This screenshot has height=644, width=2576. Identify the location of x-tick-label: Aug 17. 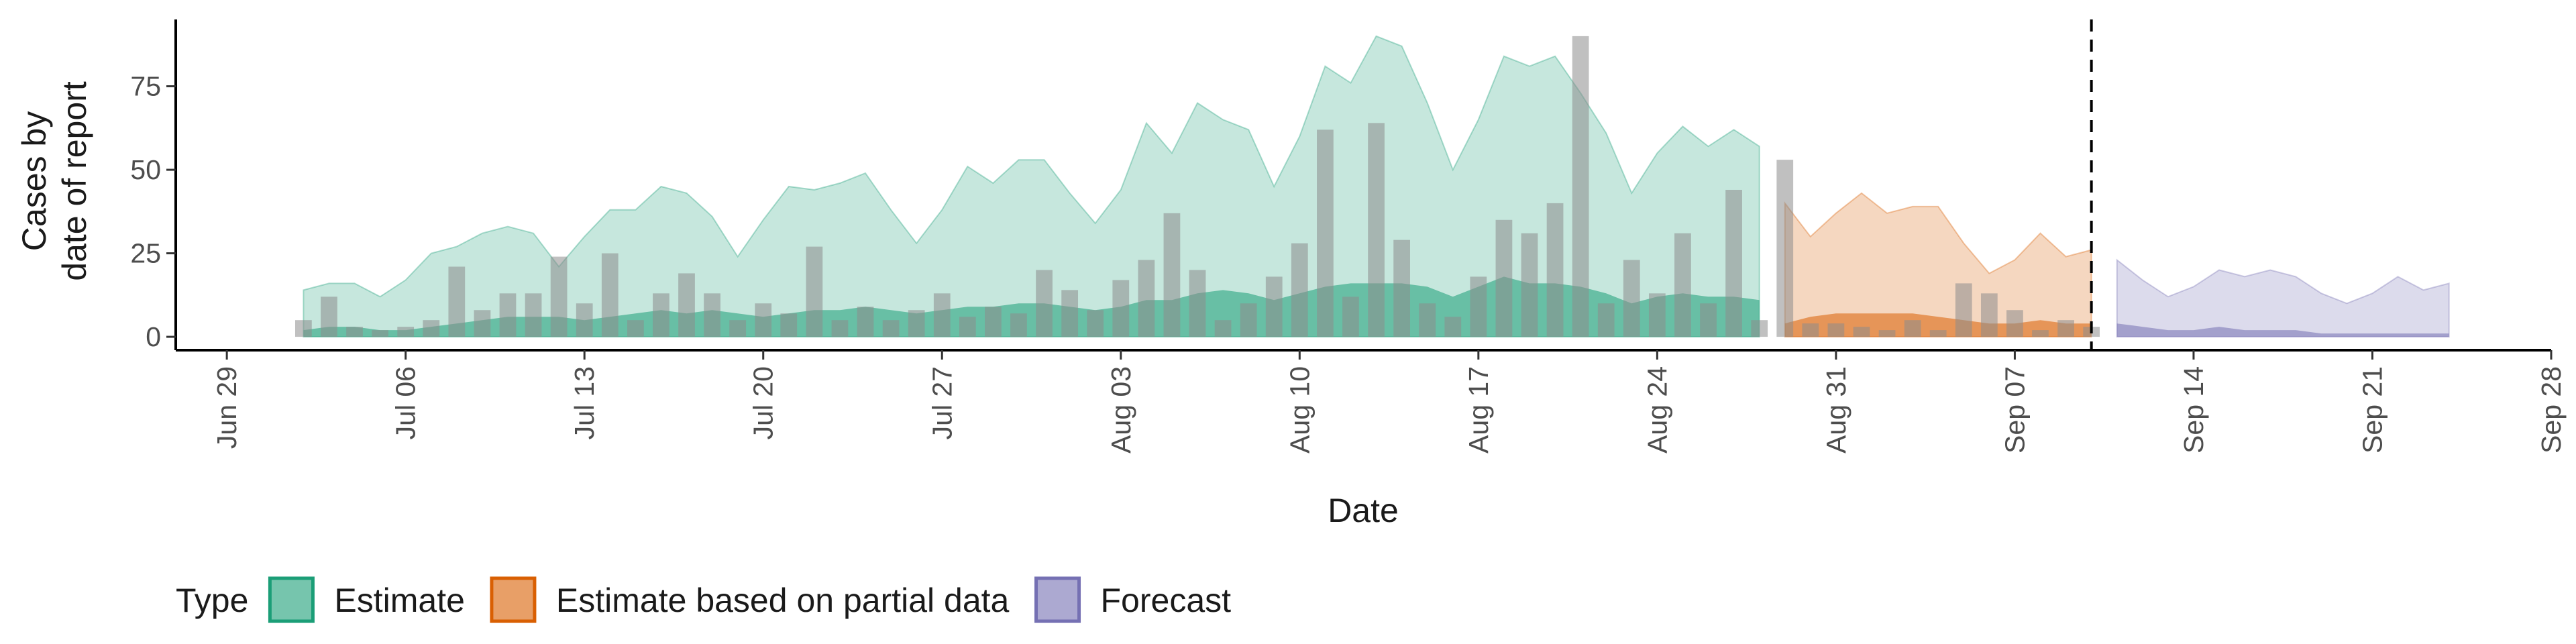
(1478, 409).